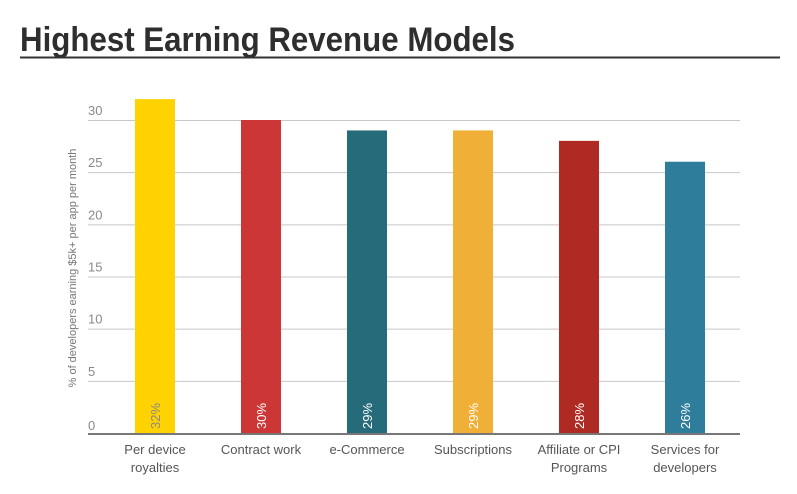  Describe the element at coordinates (95, 110) in the screenshot. I see `y-tick-label: 30` at that location.